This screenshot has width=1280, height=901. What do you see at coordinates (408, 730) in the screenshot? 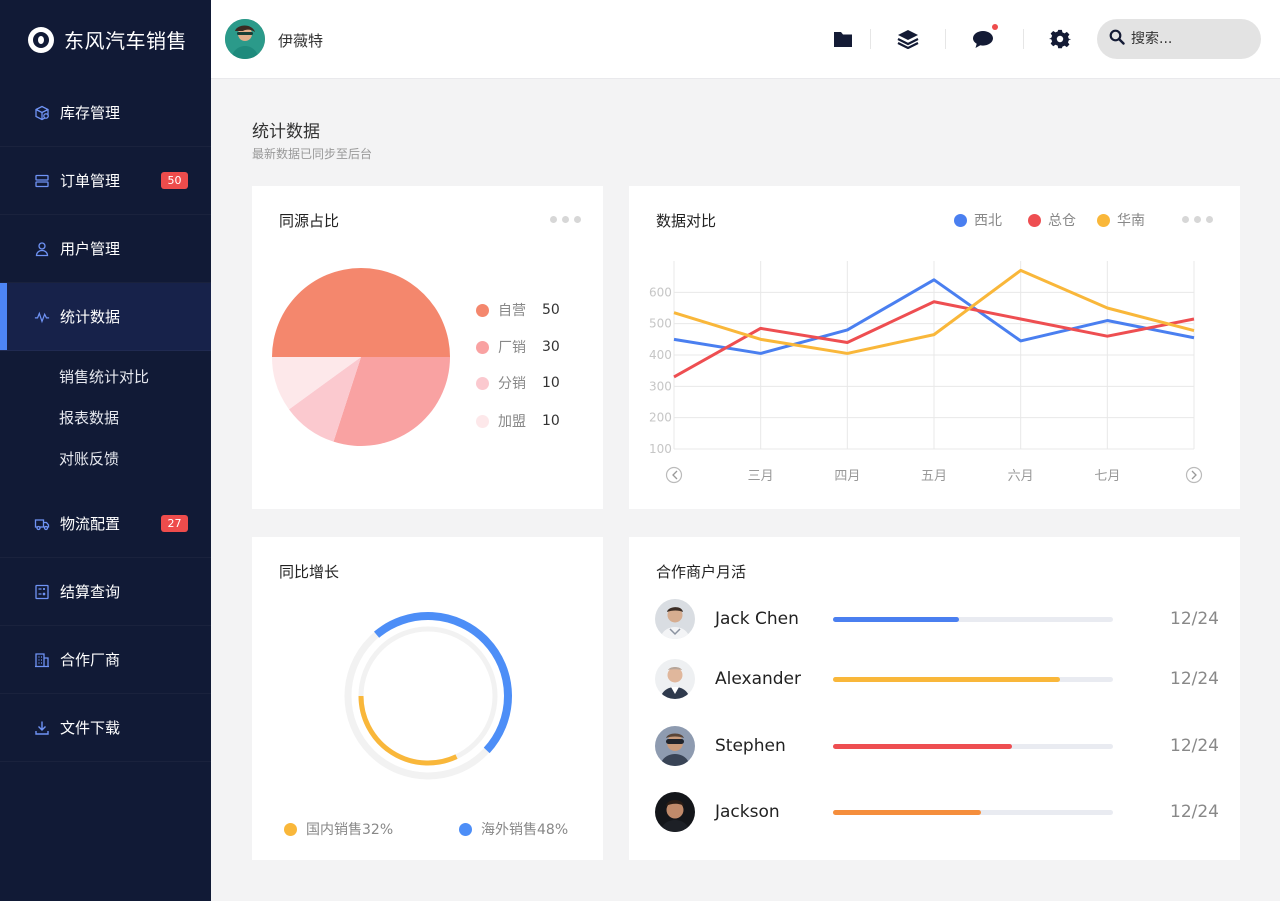
I see `donut-arc-domestic` at bounding box center [408, 730].